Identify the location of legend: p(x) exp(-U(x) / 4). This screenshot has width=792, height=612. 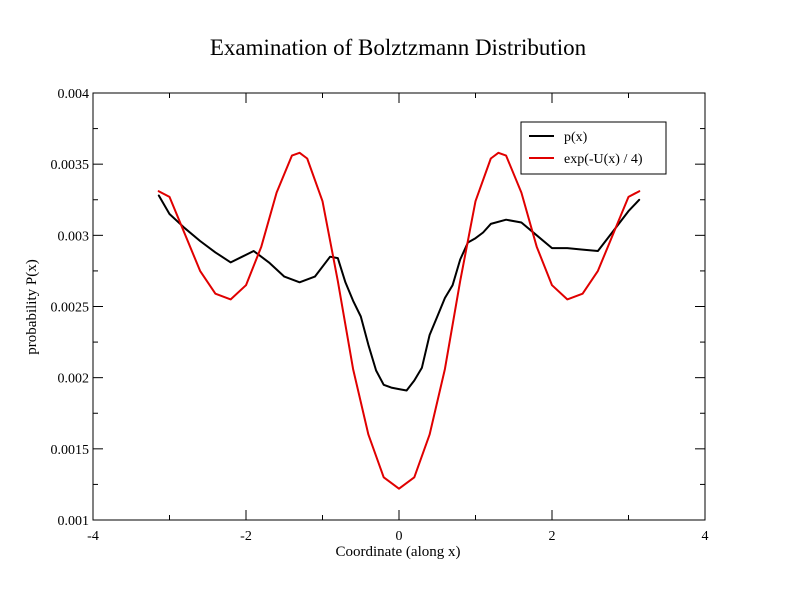
(593, 148).